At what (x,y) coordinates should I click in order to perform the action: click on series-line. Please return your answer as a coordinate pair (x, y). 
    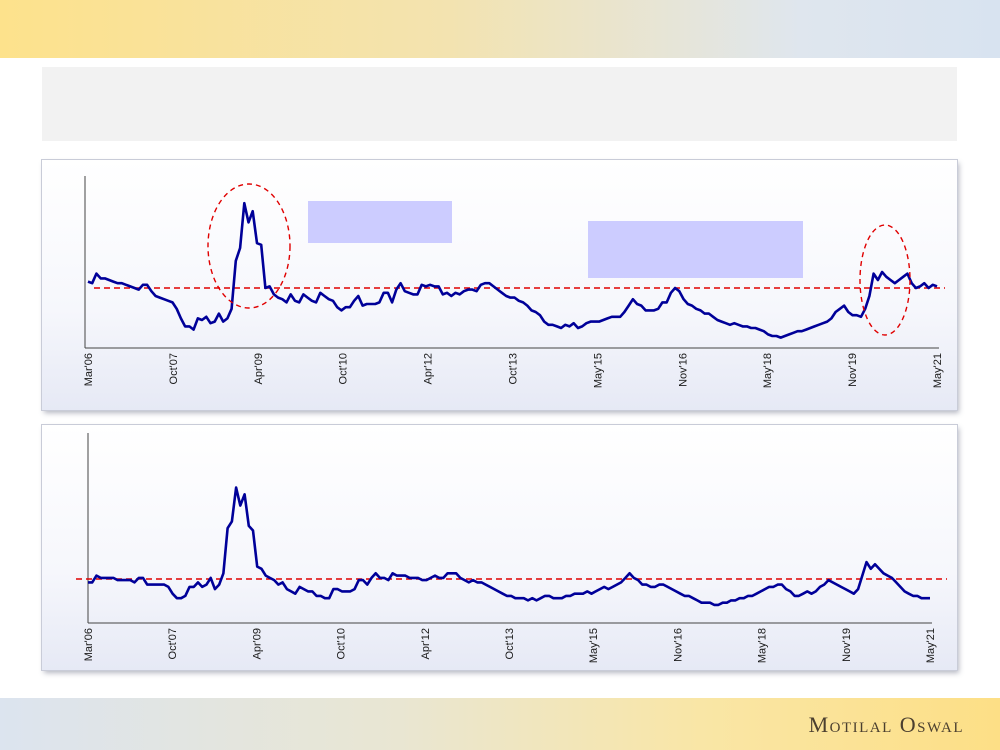
    Looking at the image, I should click on (509, 546).